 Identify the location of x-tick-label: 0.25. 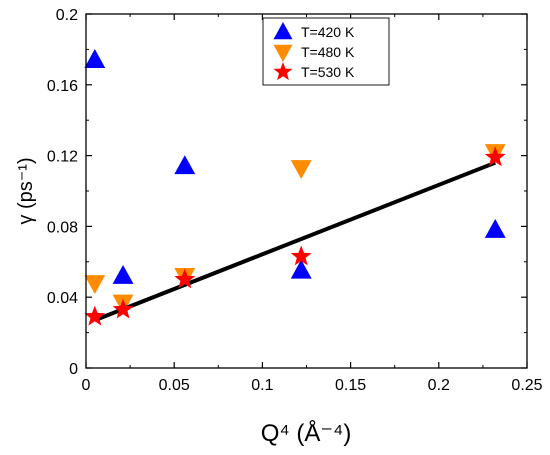
(526, 385).